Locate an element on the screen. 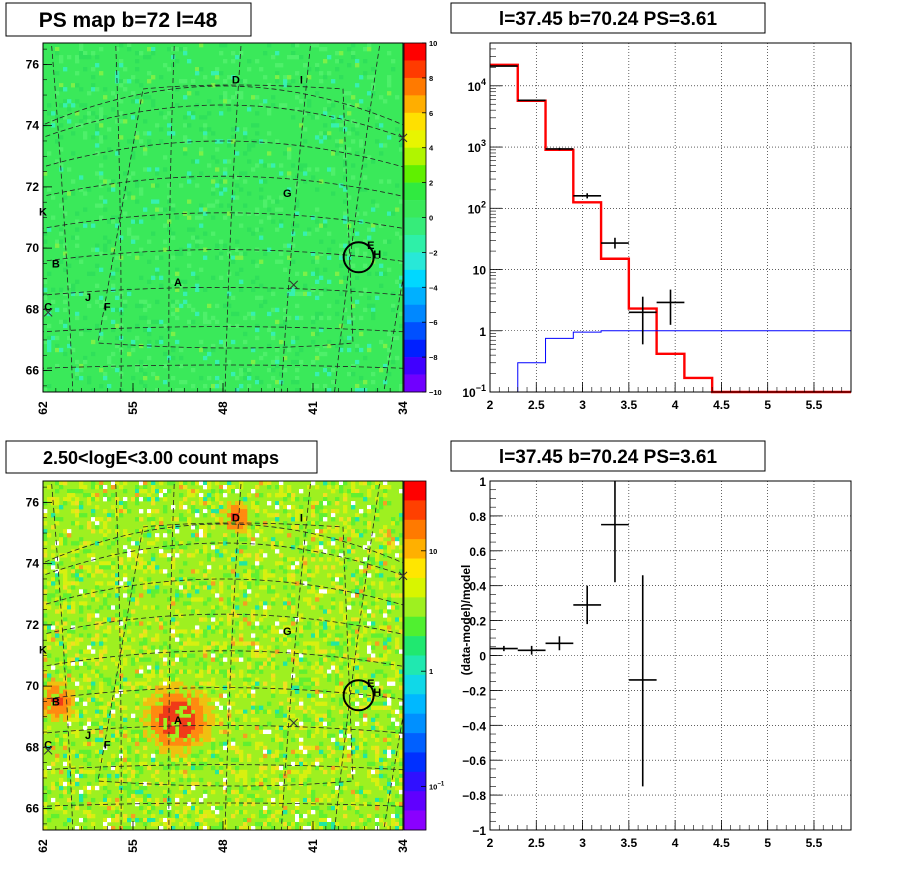 This screenshot has height=875, width=898. colorbar-band is located at coordinates (415, 587).